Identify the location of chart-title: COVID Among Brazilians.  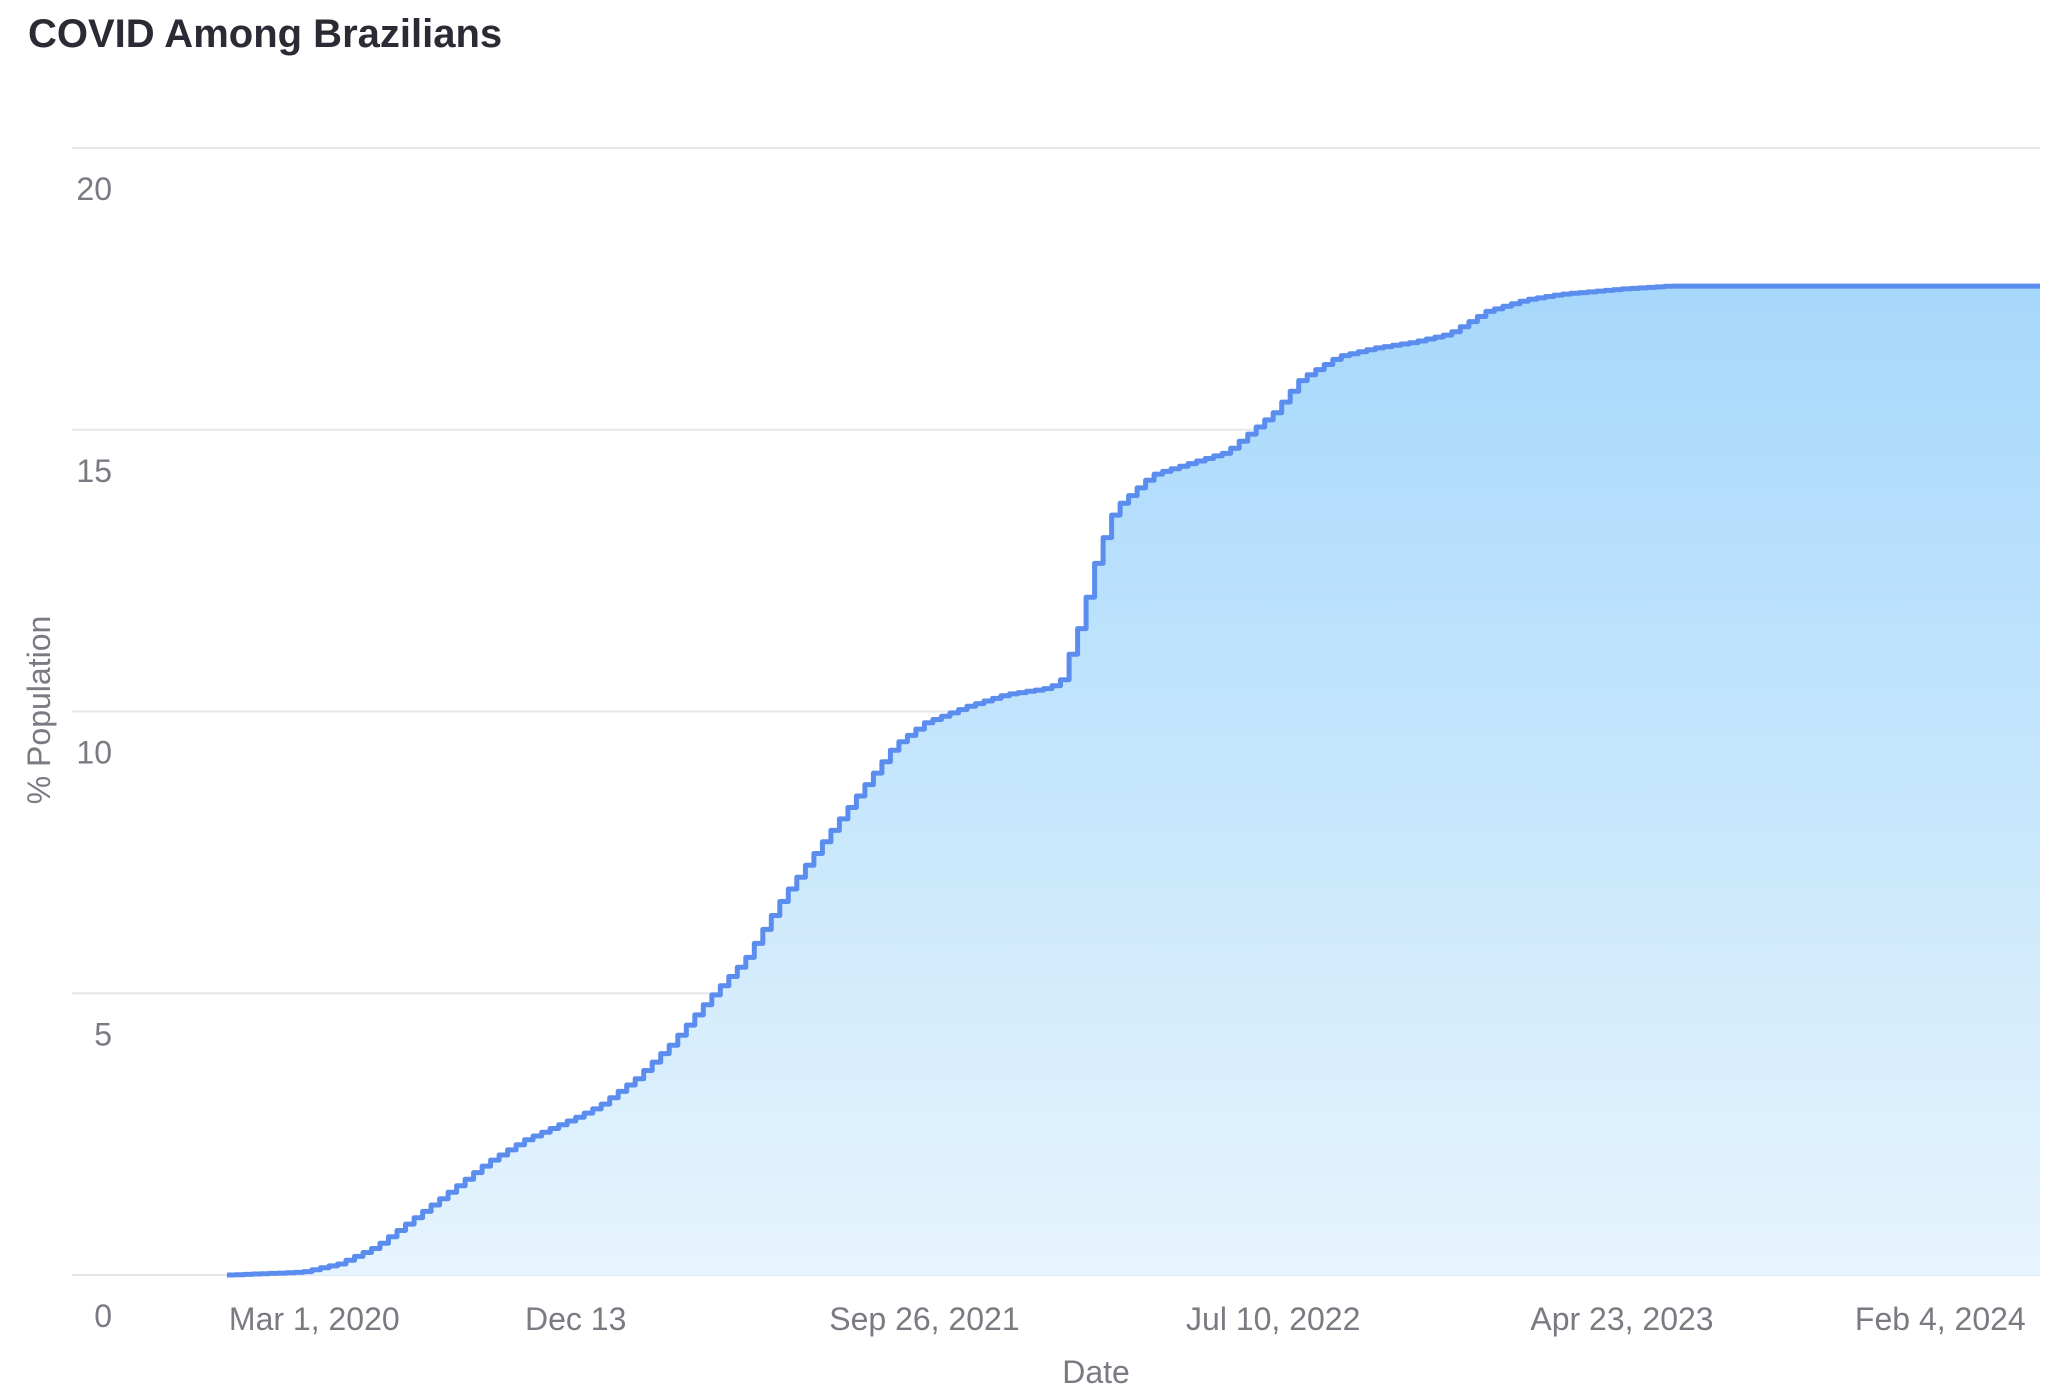
(265, 34).